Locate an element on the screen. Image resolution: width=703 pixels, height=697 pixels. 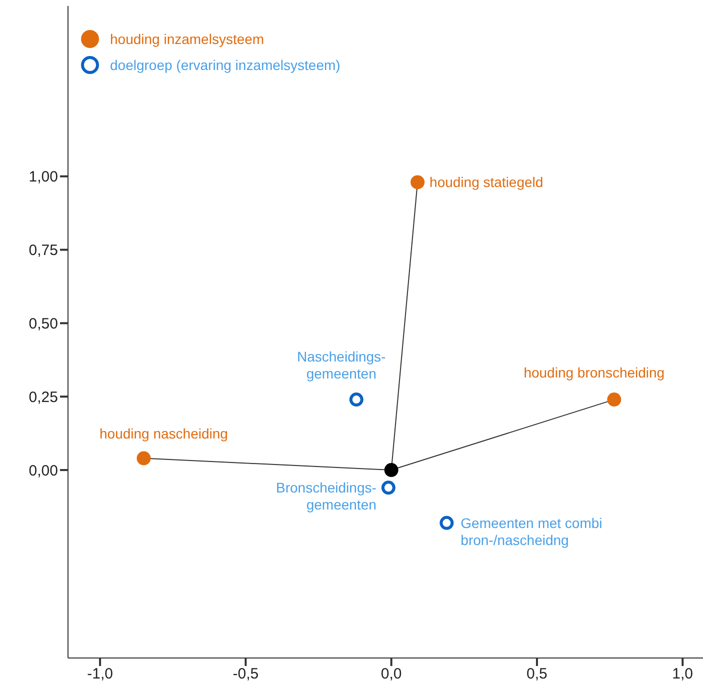
y-tick-label: 0,50 is located at coordinates (43, 324).